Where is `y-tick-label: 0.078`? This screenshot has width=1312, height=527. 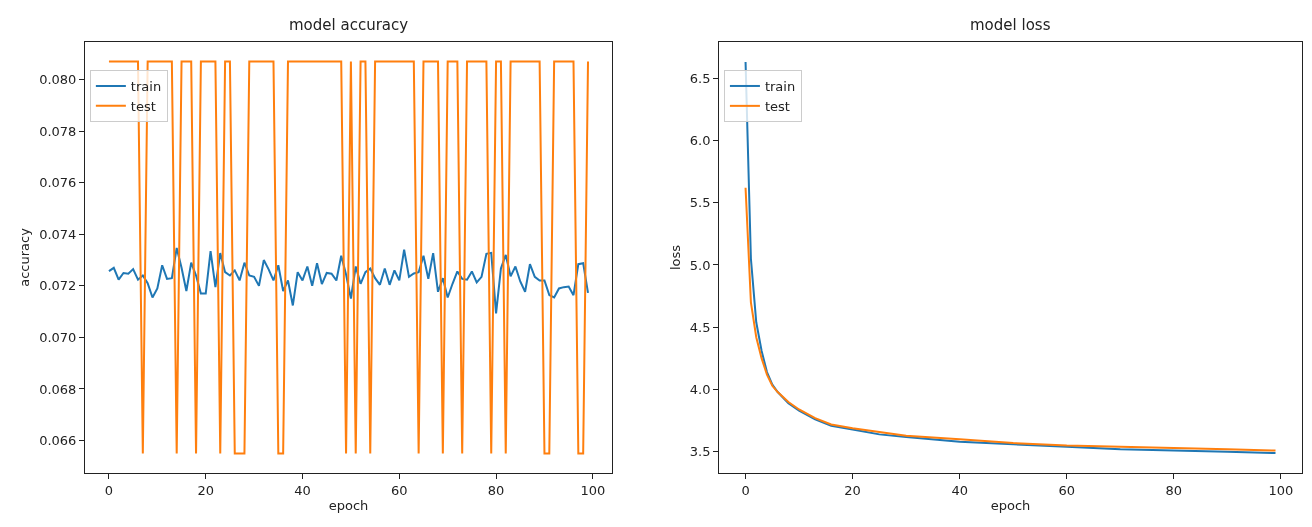
y-tick-label: 0.078 is located at coordinates (58, 131).